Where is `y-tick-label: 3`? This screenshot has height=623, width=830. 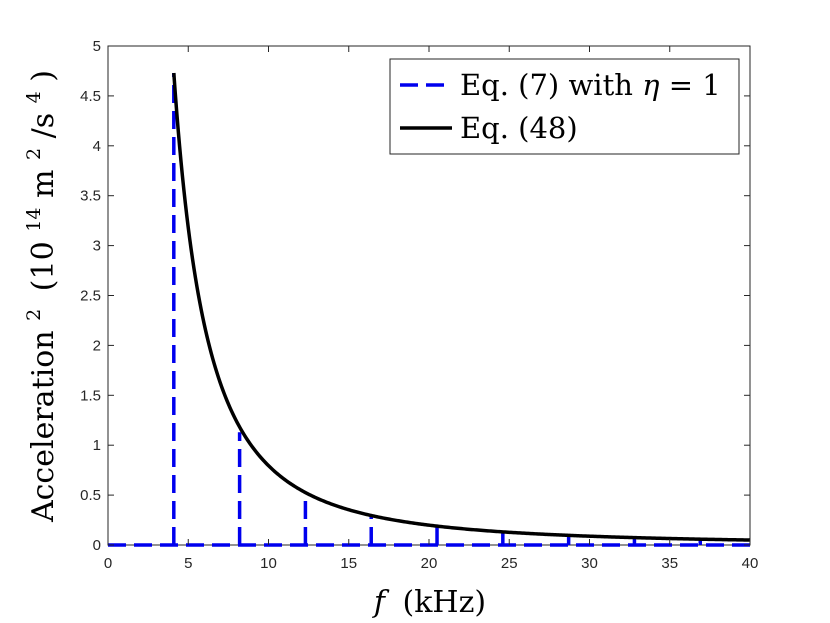
y-tick-label: 3 is located at coordinates (97, 246).